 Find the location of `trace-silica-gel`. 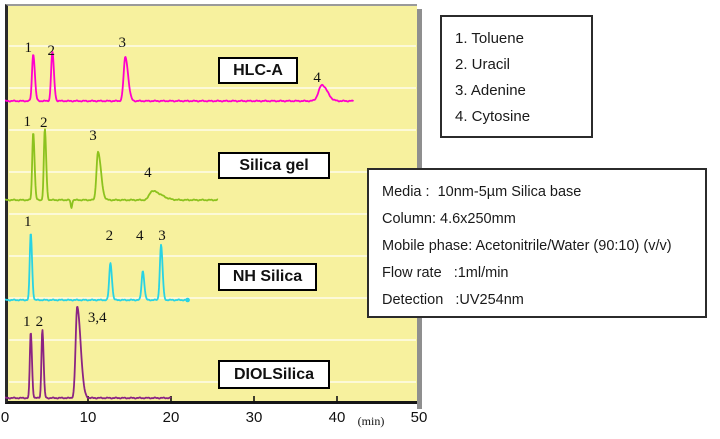

trace-silica-gel is located at coordinates (111, 168).